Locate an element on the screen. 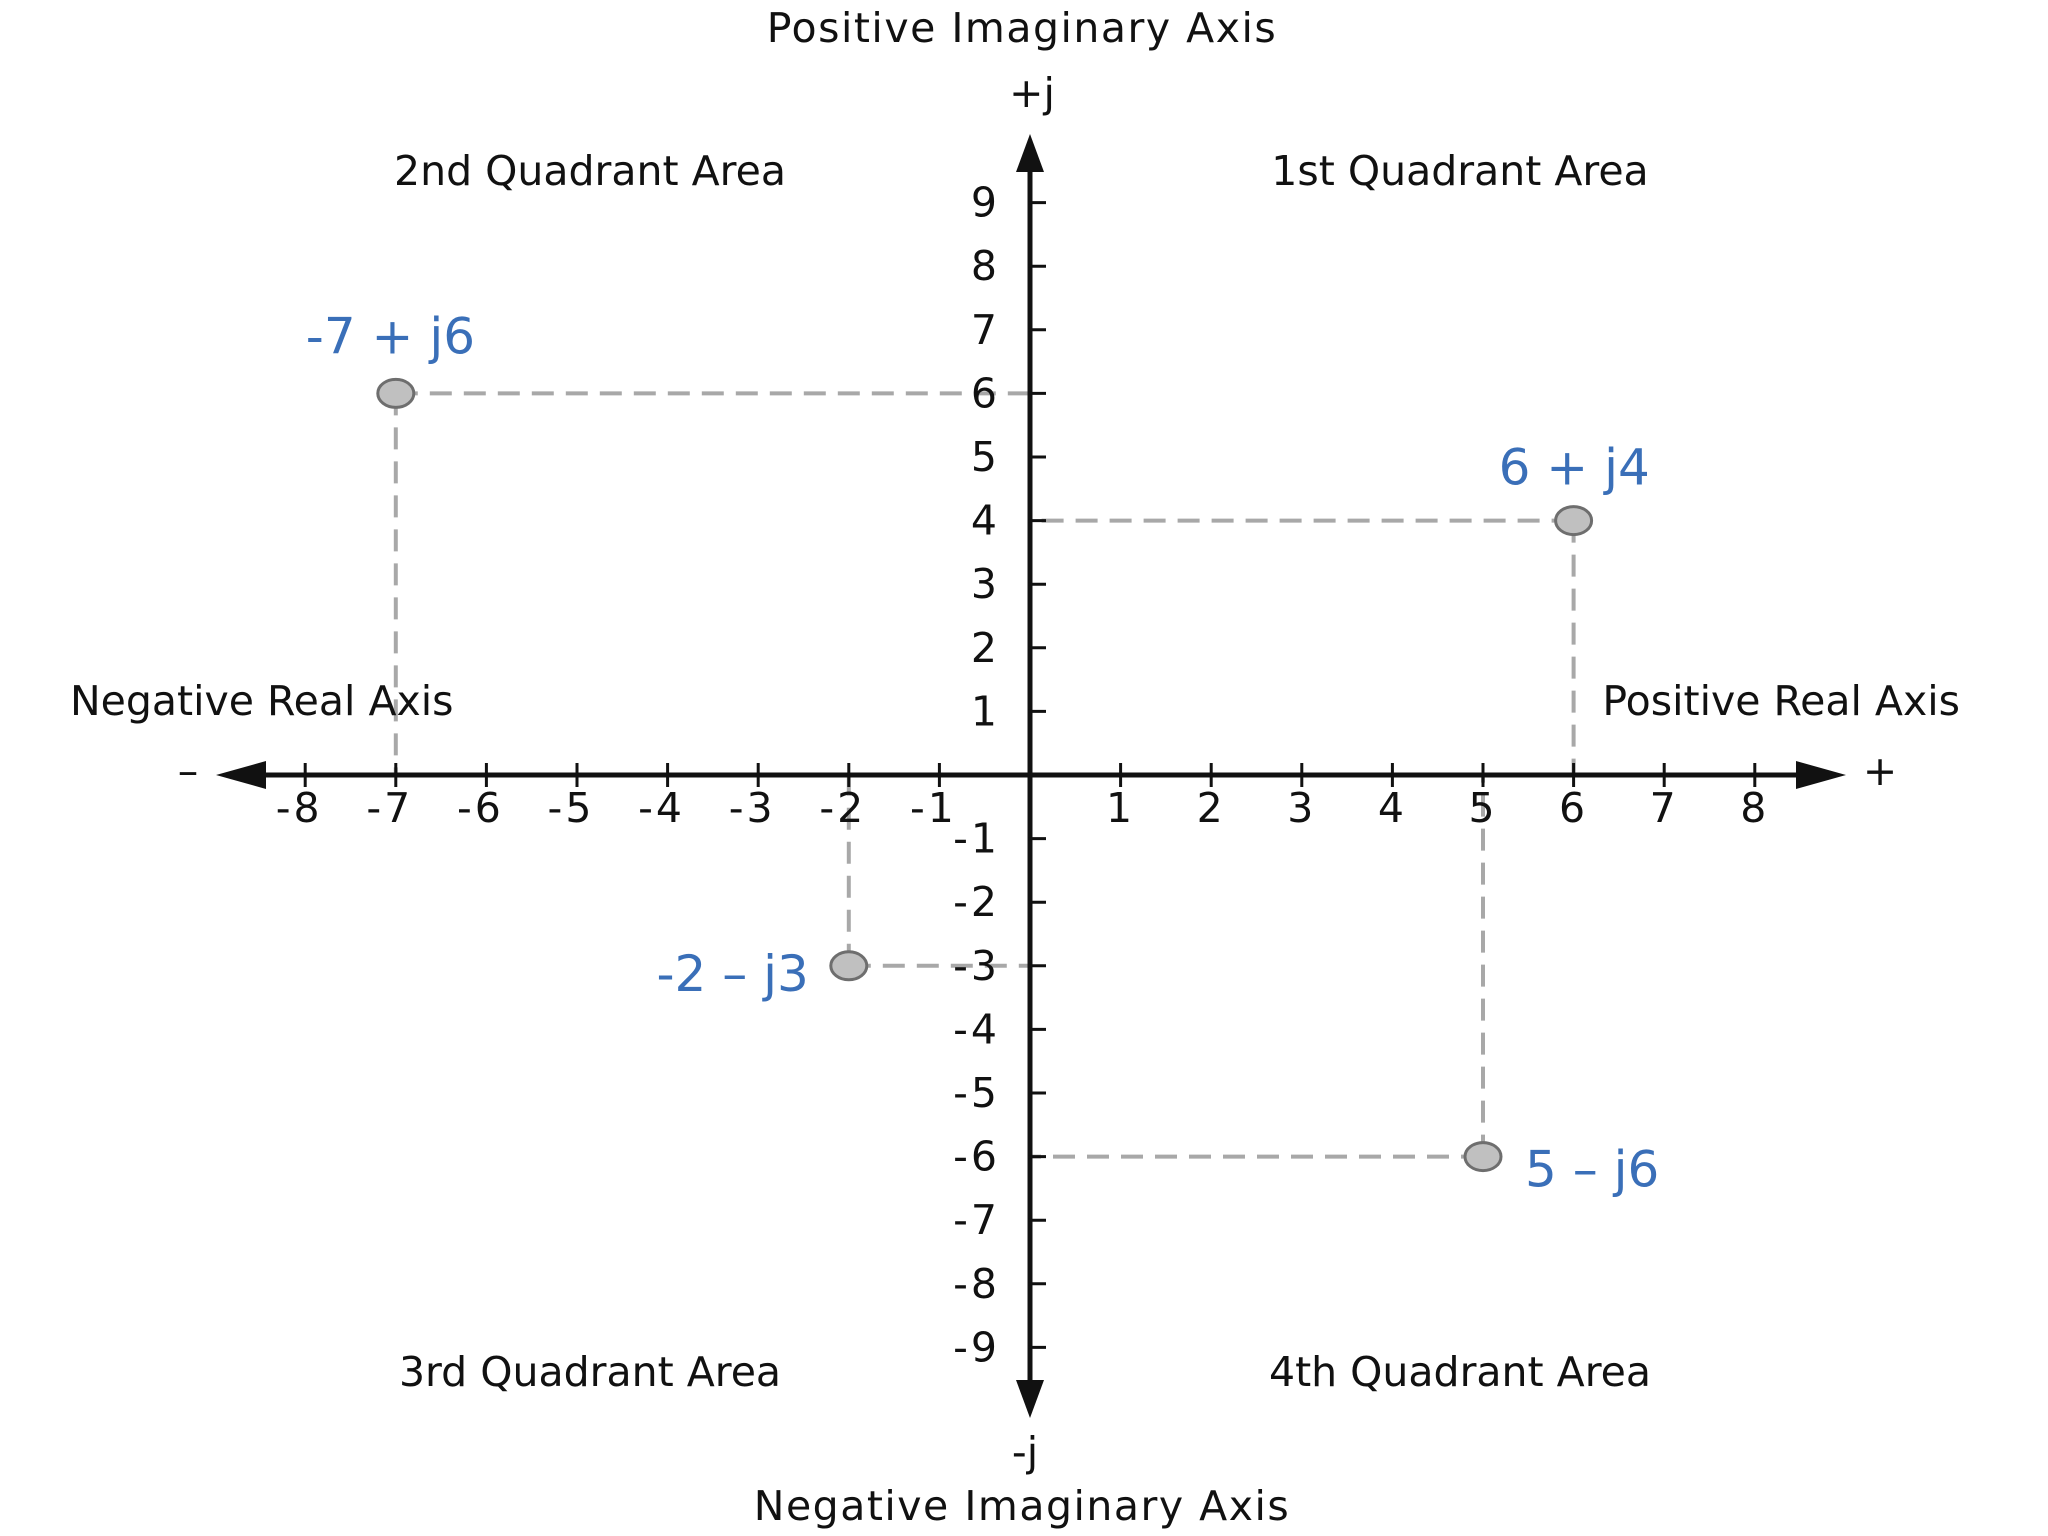  y-tick-label: -8 is located at coordinates (976, 1284).